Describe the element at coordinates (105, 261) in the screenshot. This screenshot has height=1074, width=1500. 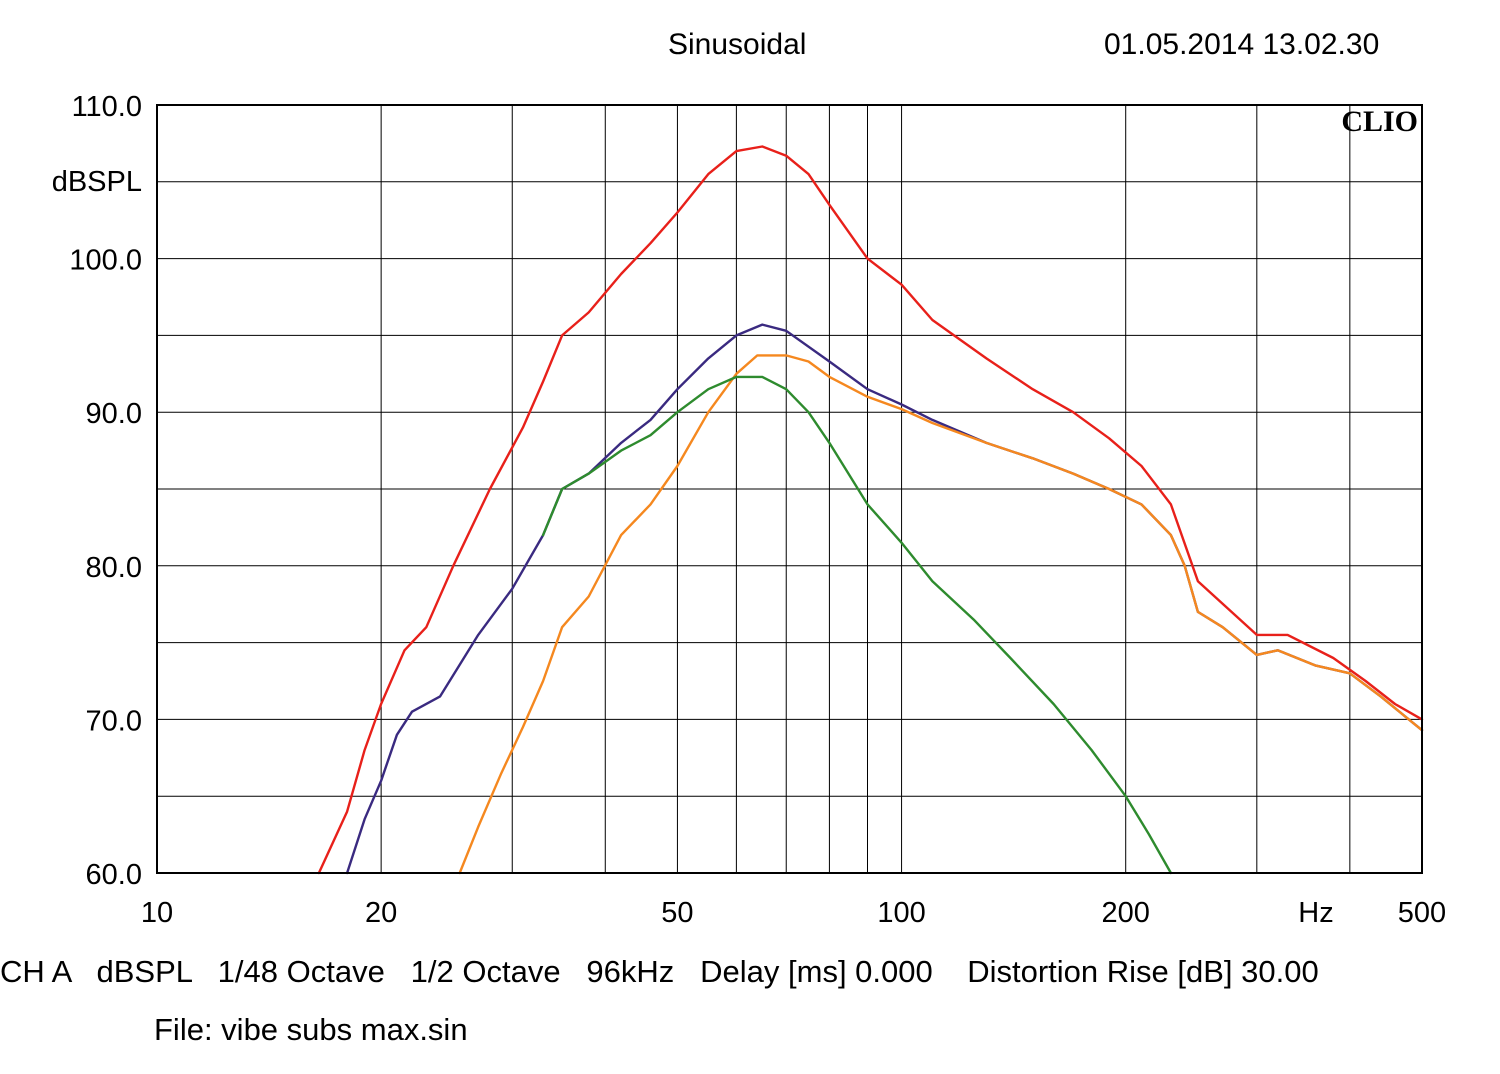
I see `y-tick-label: 100.0` at that location.